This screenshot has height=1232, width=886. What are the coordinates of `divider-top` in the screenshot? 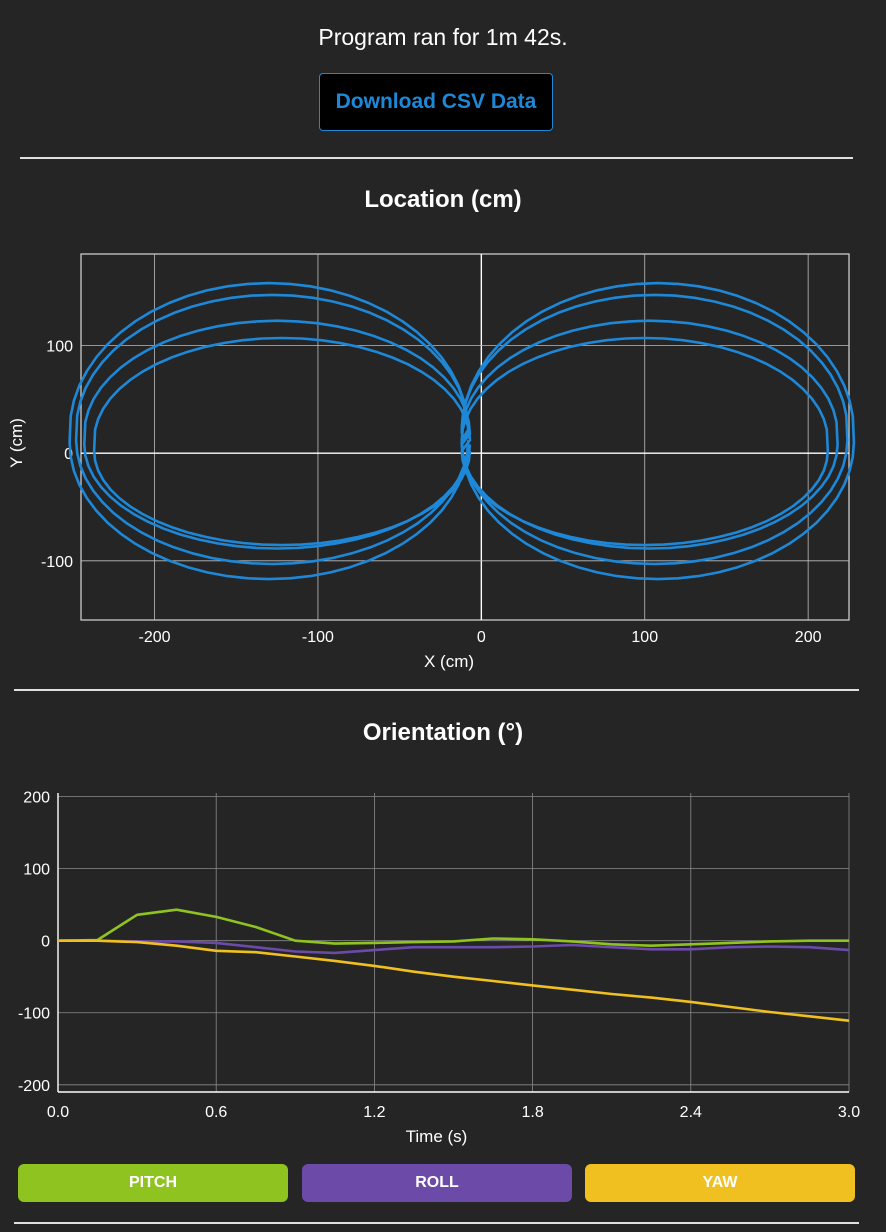 It's located at (436, 158).